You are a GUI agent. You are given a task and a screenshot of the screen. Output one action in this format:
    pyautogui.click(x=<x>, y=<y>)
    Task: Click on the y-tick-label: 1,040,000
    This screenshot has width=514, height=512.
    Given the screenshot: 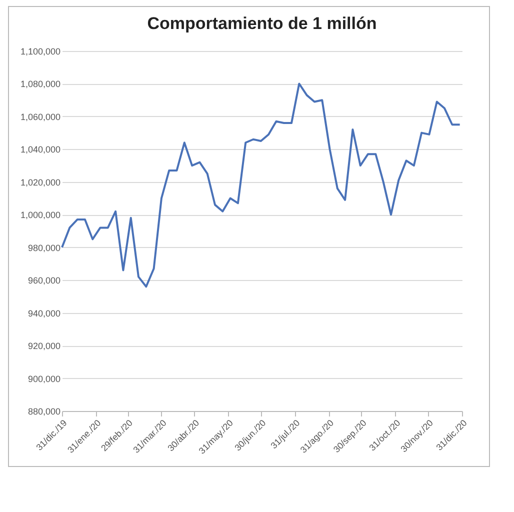 What is the action you would take?
    pyautogui.click(x=40, y=149)
    